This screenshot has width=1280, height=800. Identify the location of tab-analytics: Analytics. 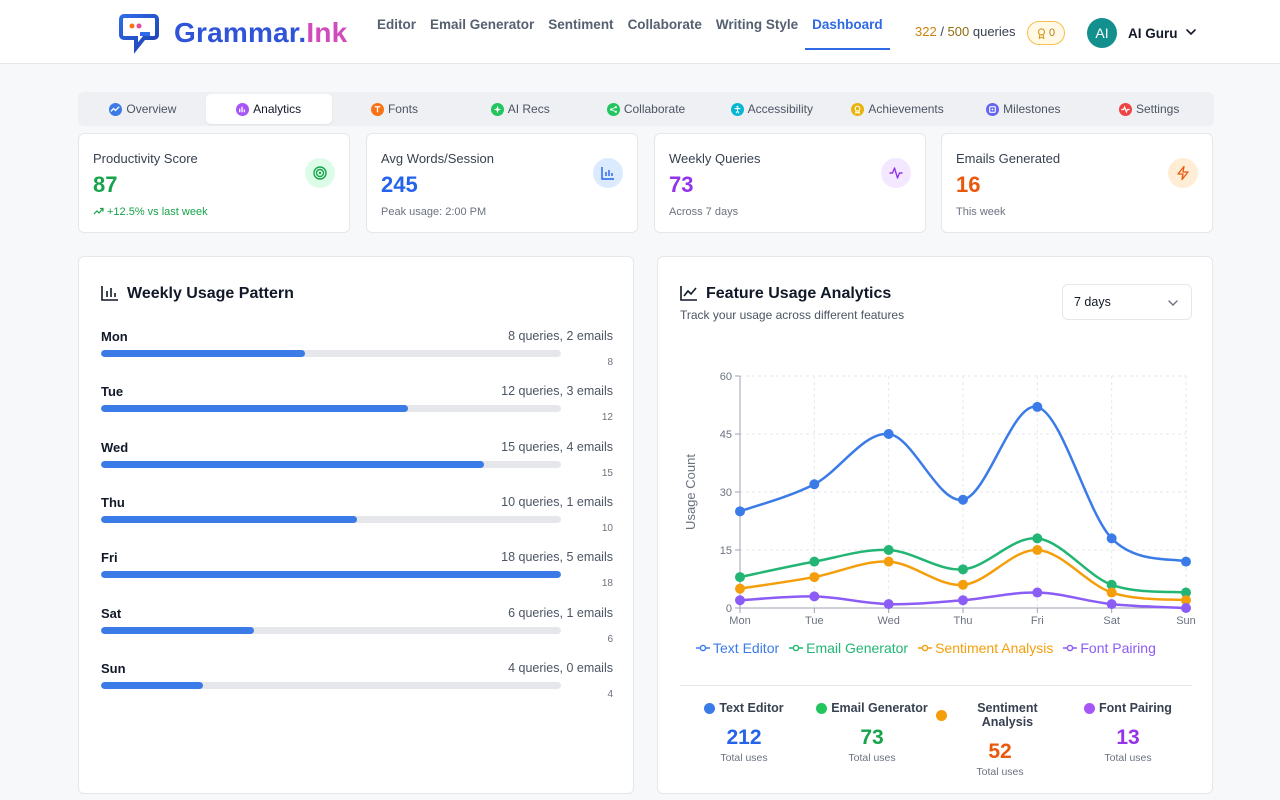
(268, 109).